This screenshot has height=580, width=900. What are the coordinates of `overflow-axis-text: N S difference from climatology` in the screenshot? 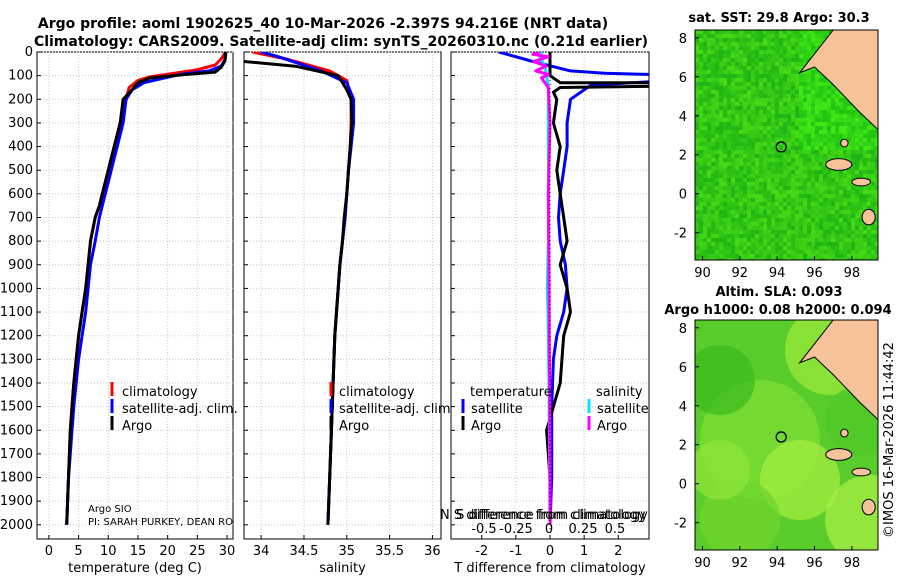 It's located at (543, 515).